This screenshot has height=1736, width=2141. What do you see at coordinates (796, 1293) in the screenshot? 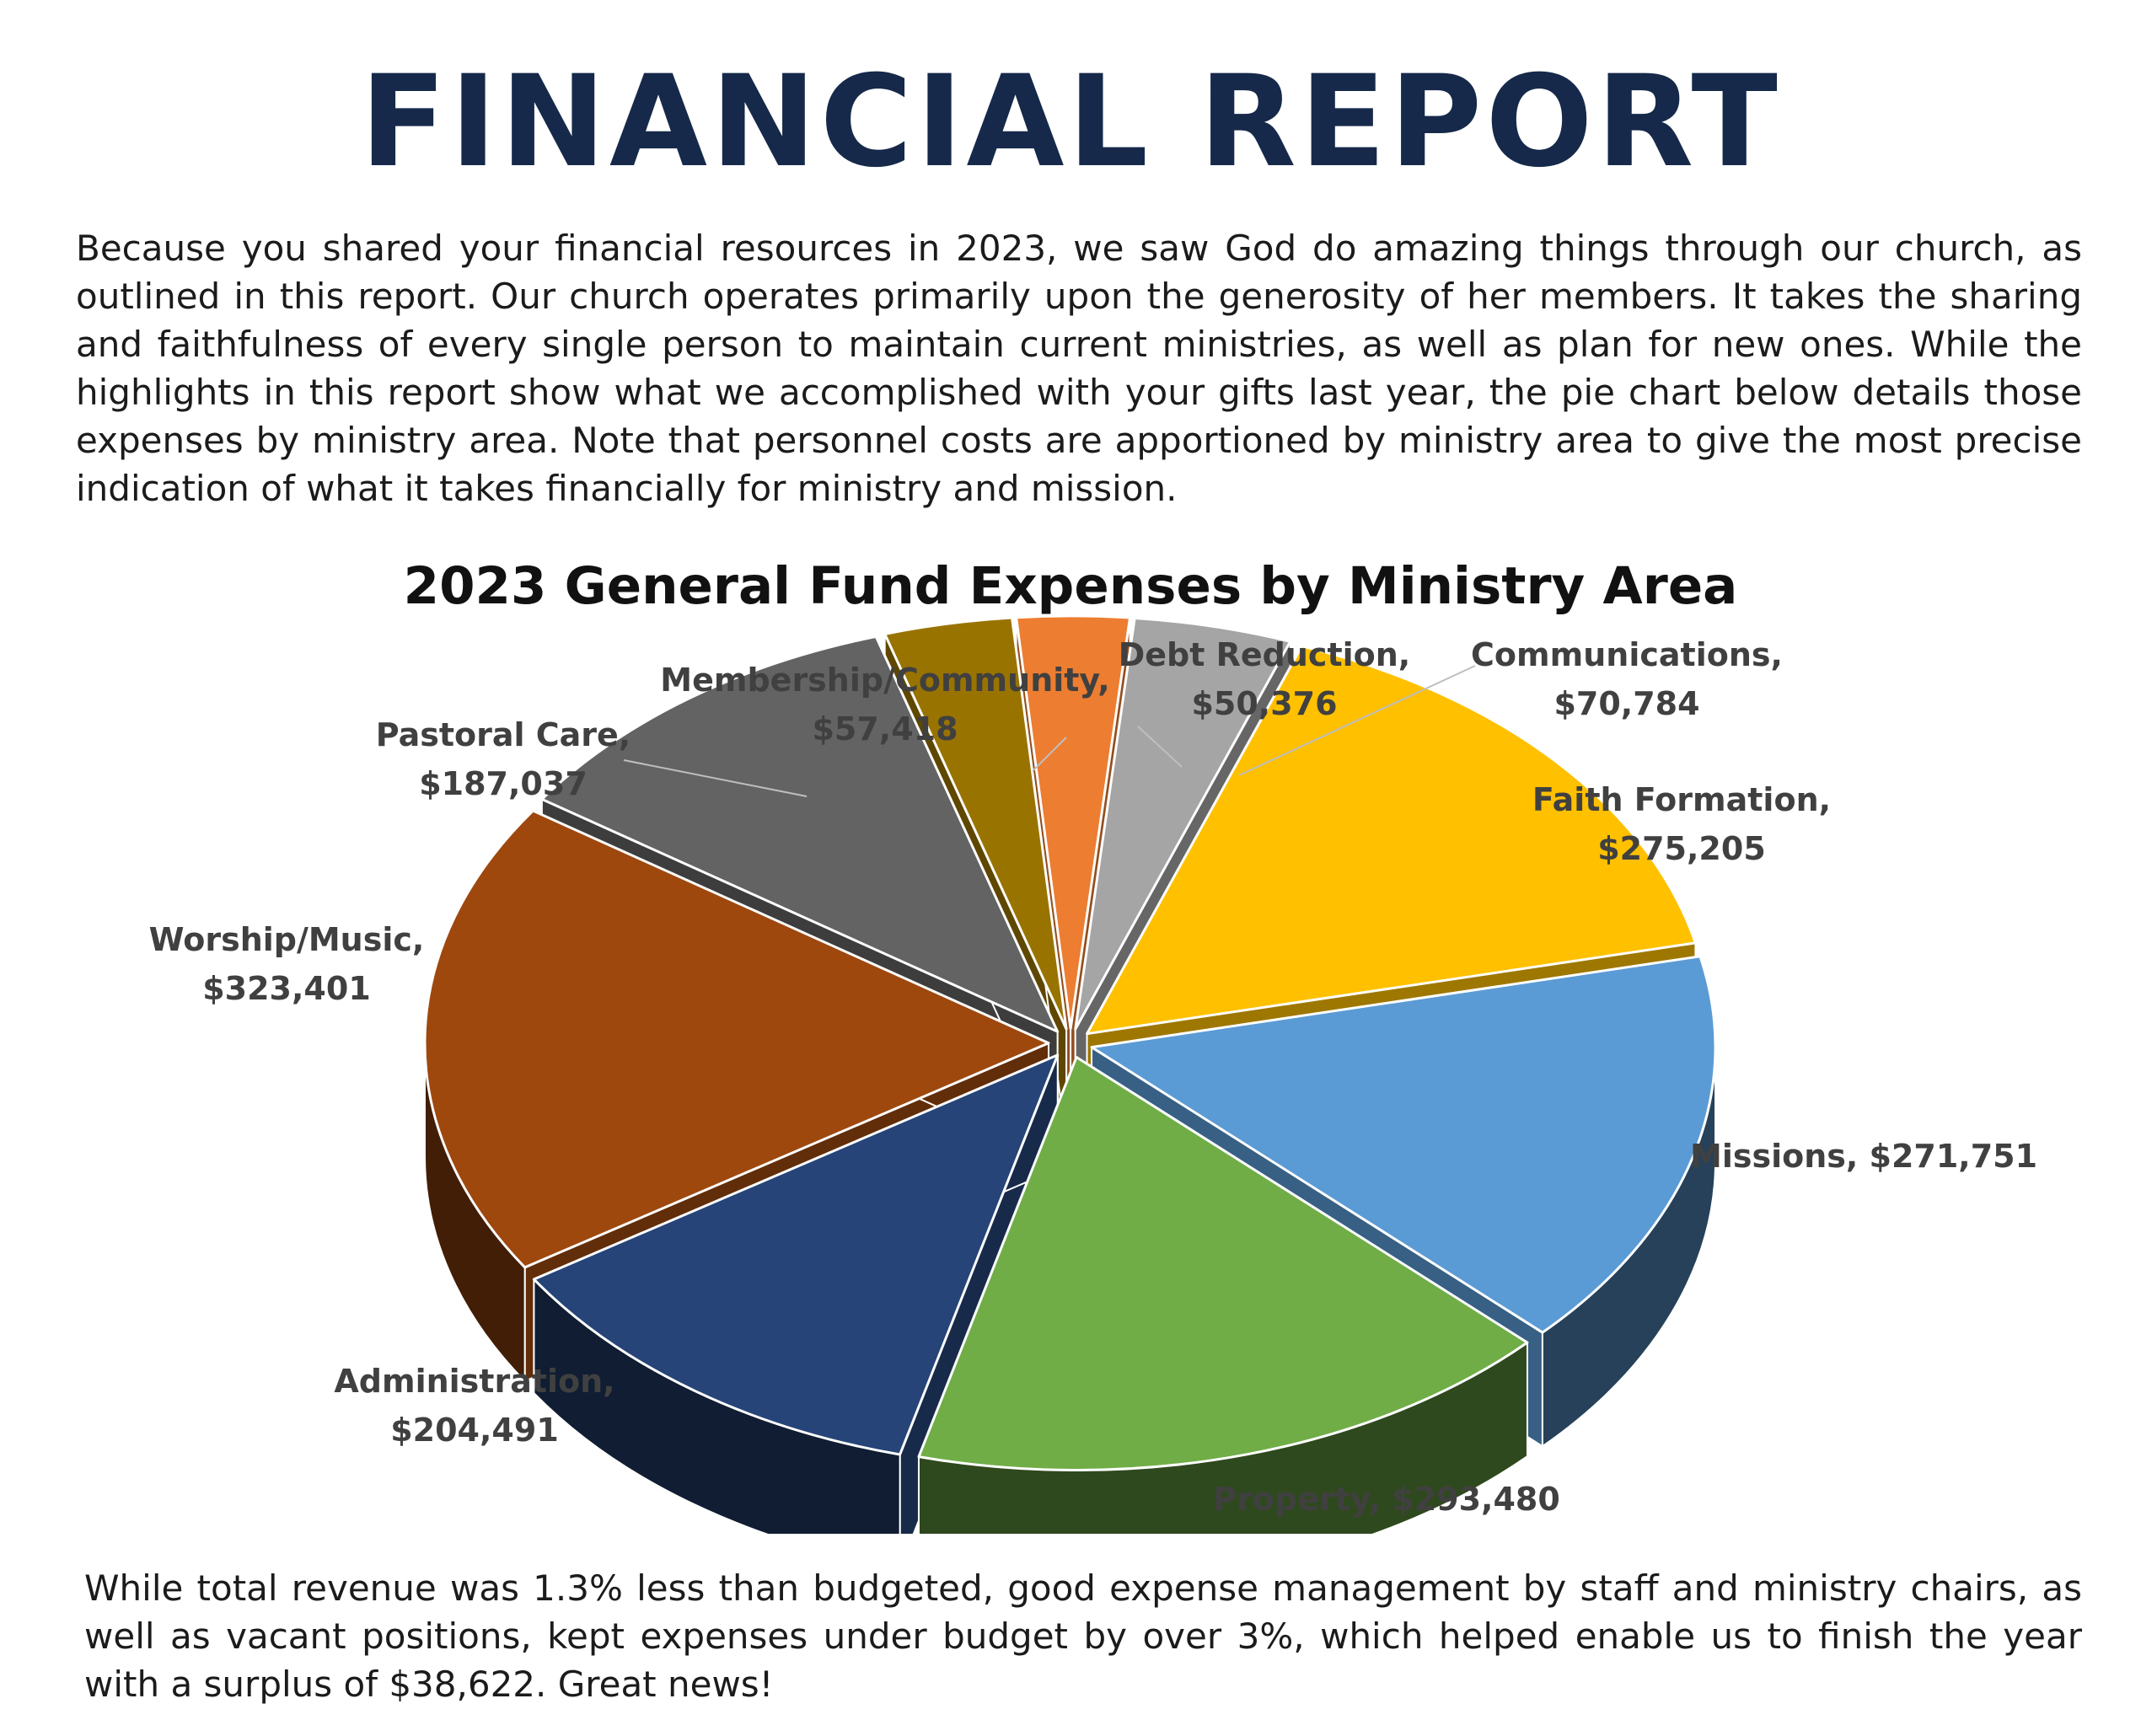
I see `pie-slice-administration` at bounding box center [796, 1293].